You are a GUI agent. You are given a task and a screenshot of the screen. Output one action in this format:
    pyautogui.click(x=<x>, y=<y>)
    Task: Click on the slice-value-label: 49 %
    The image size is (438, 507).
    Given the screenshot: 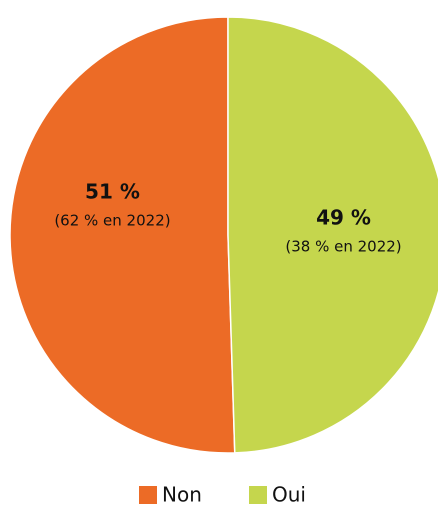 What is the action you would take?
    pyautogui.click(x=343, y=218)
    